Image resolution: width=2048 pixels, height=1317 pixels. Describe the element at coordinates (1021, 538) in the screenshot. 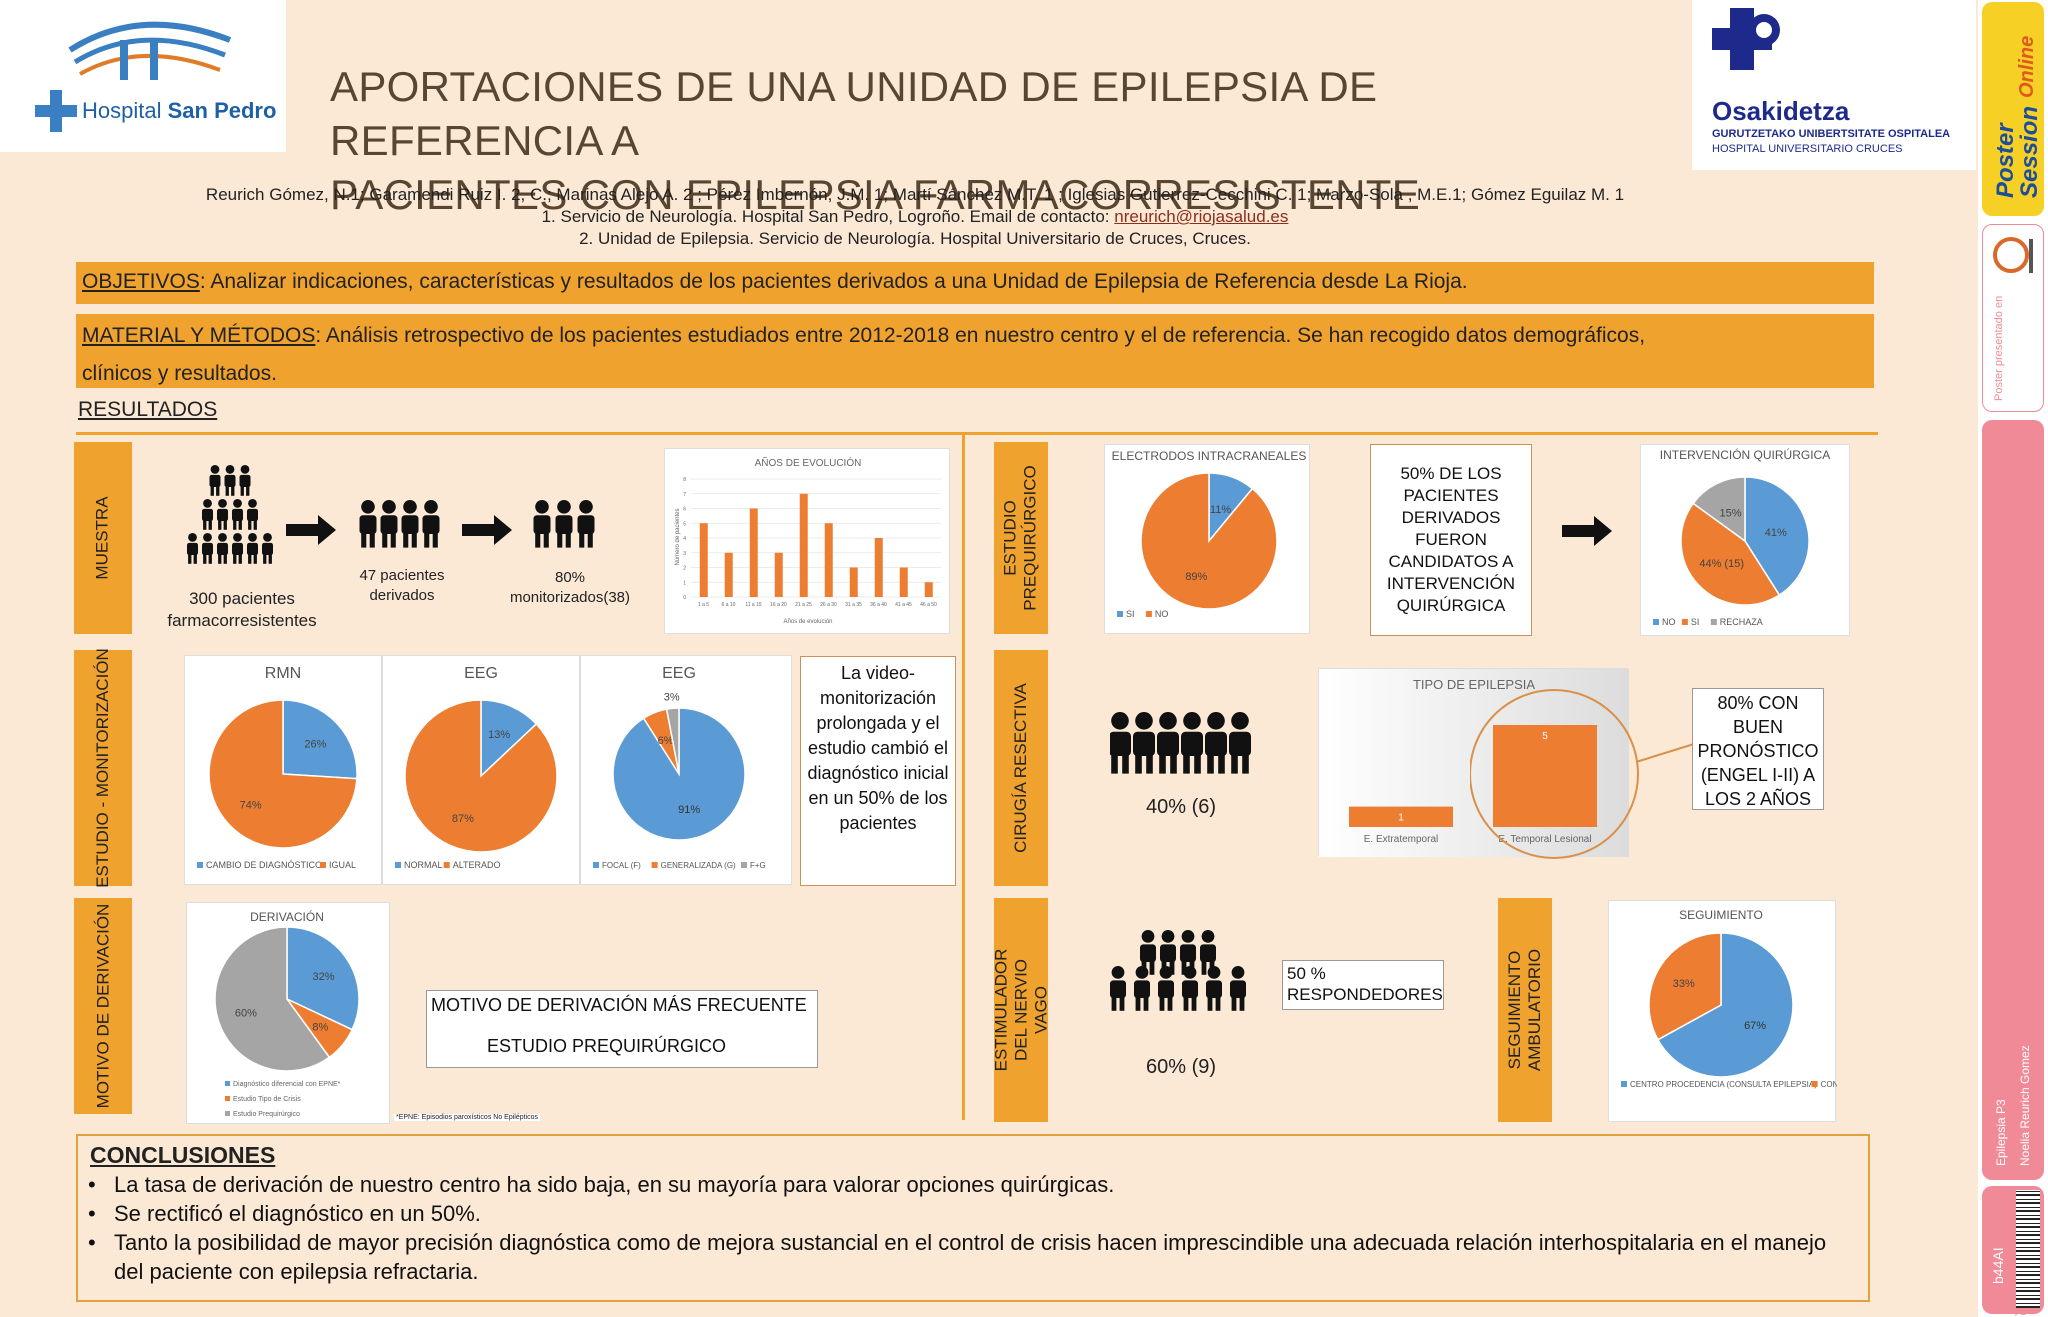

I see `section-estudio-prequirurgico: ESTUDIO PREQUIRÚRGICO` at that location.